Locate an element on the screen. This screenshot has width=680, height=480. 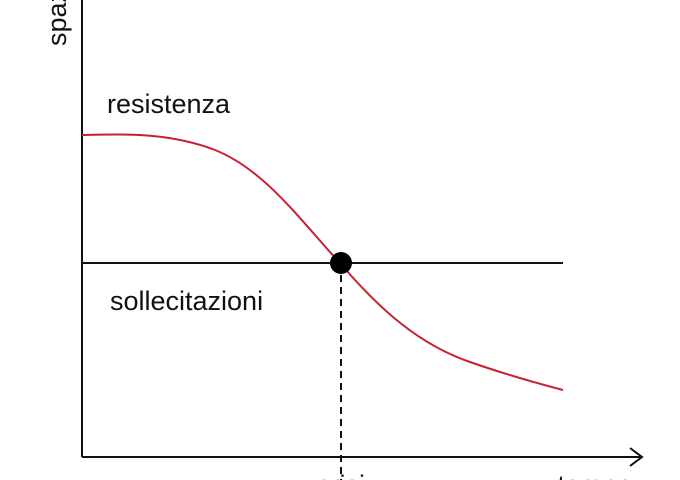
lower-label: sollecitazioni is located at coordinates (186, 301).